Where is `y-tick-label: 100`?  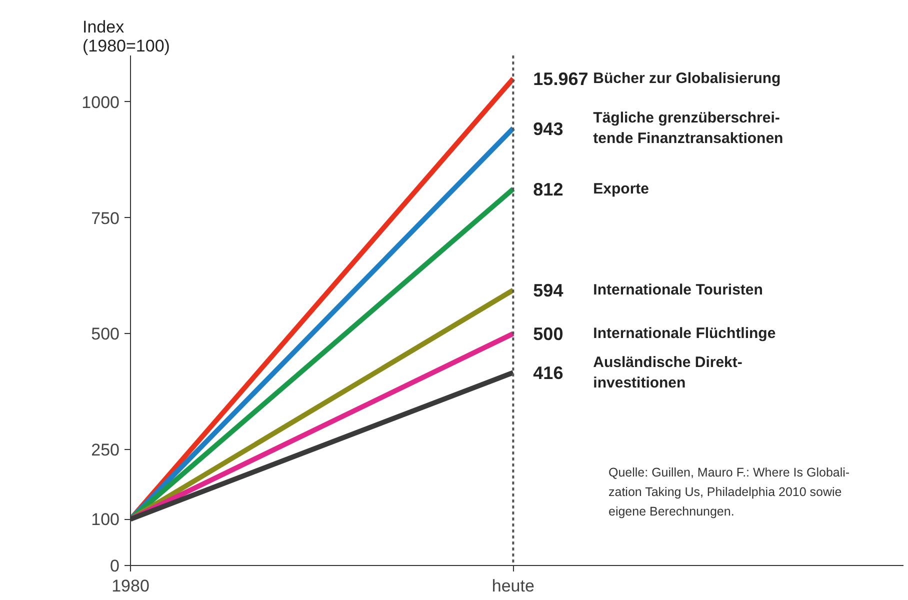 y-tick-label: 100 is located at coordinates (105, 520).